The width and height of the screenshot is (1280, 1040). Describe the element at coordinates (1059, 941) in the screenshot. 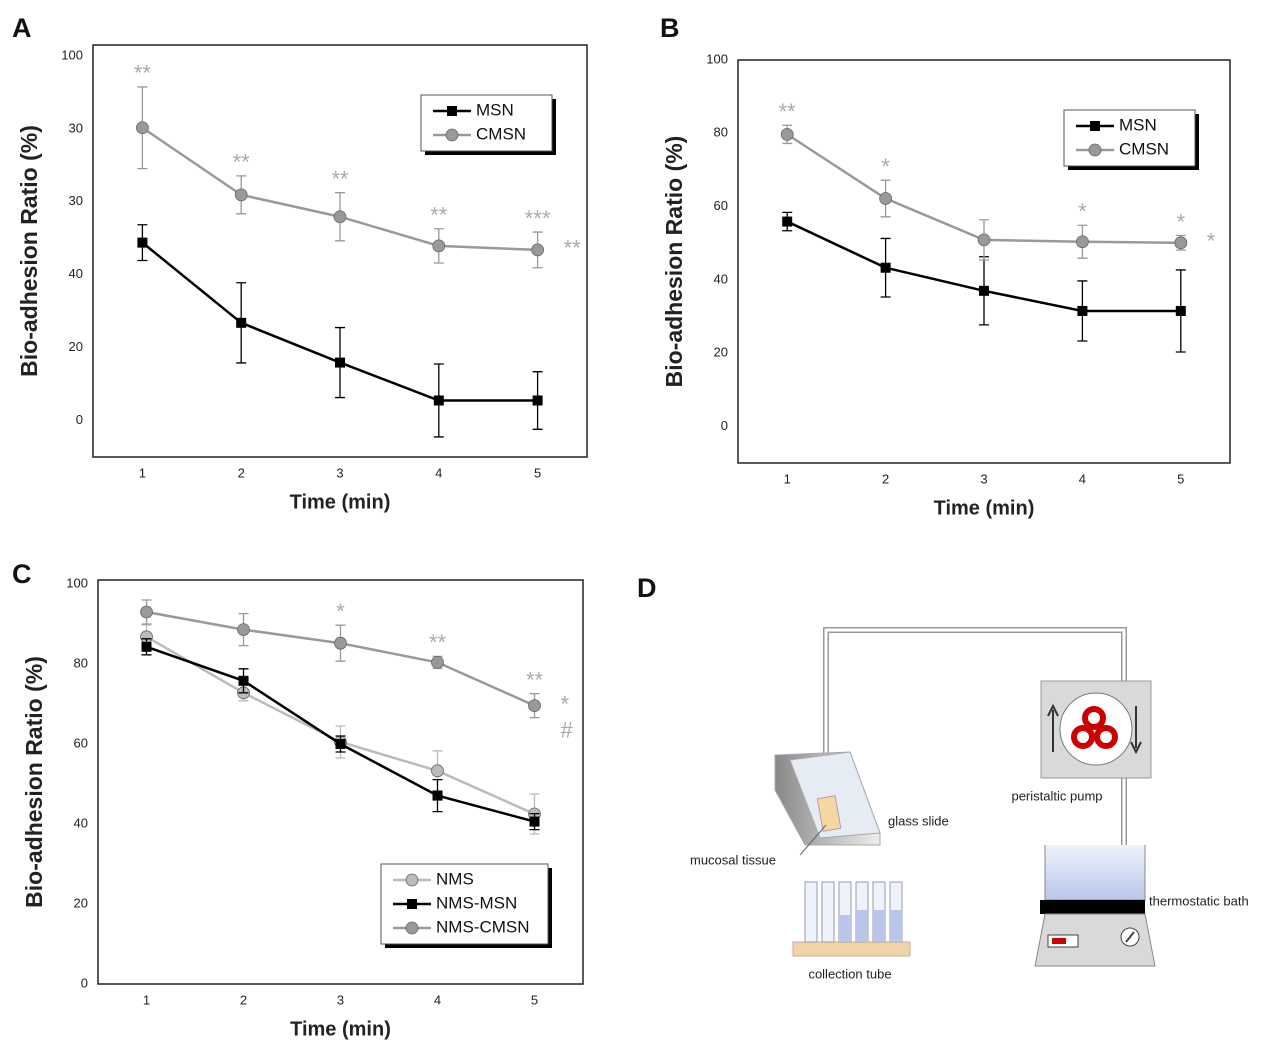

I see `display-light` at that location.